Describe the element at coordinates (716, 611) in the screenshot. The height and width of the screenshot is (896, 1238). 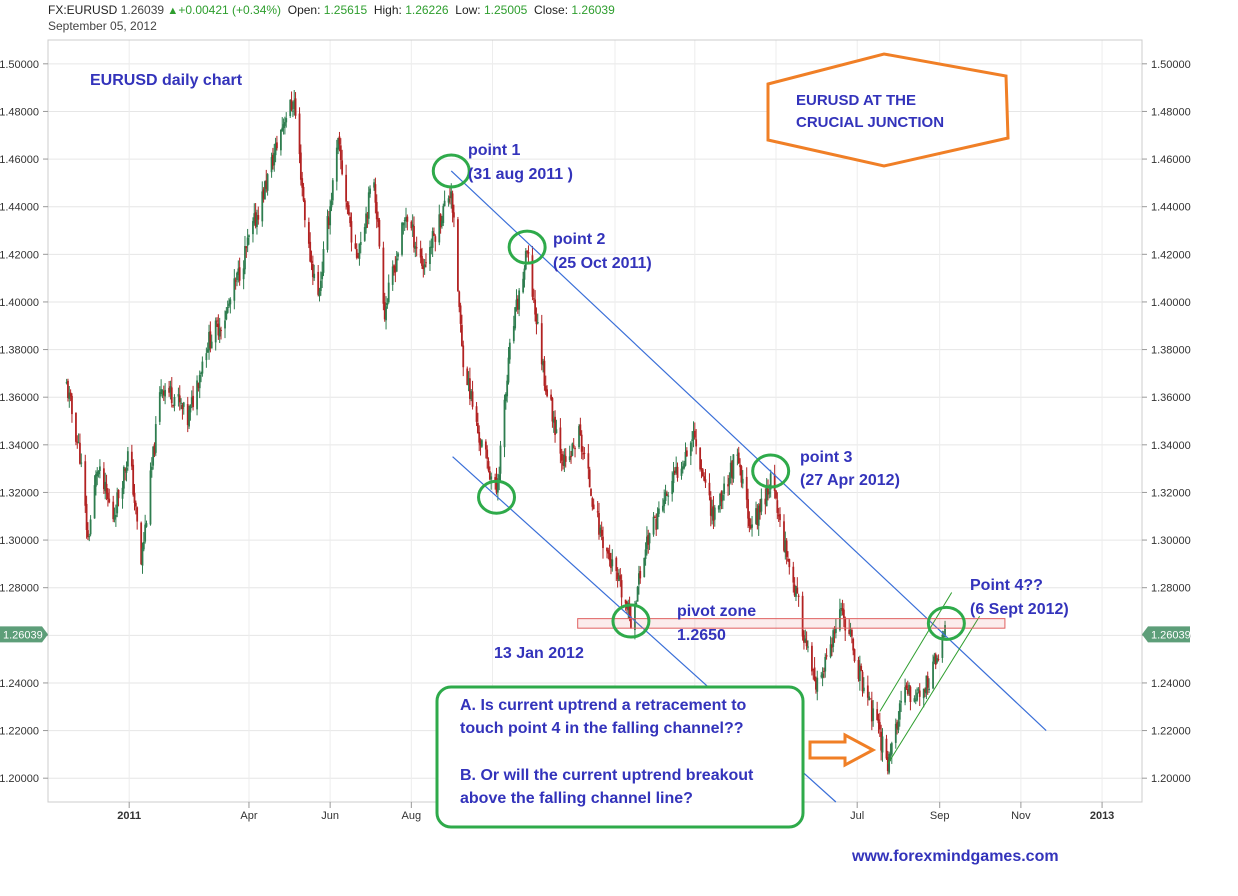
I see `pivot-zone-label: pivot zone` at that location.